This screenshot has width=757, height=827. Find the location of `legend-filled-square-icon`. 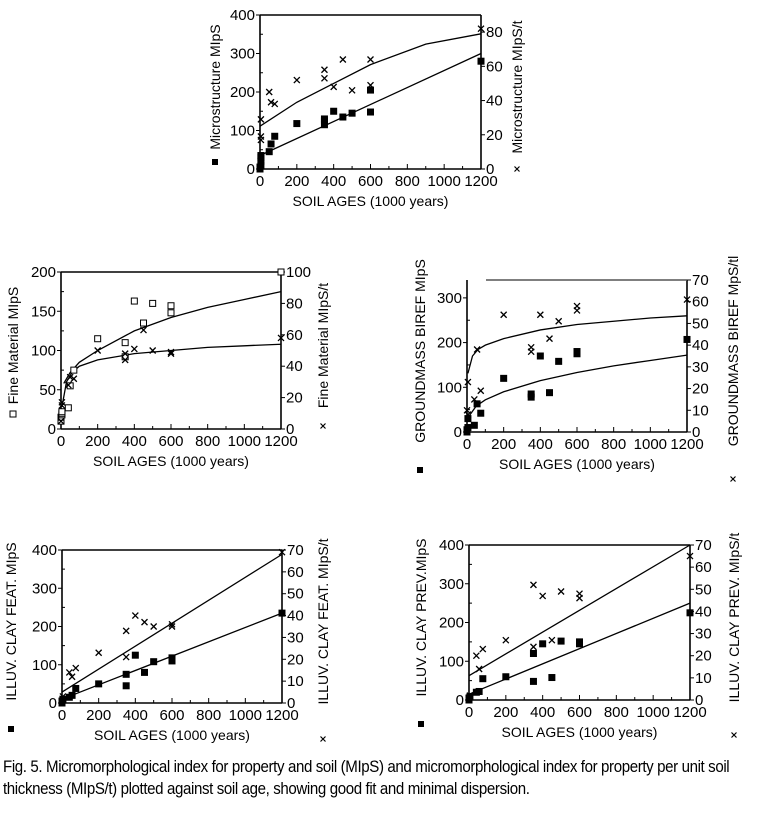

legend-filled-square-icon is located at coordinates (215, 162).